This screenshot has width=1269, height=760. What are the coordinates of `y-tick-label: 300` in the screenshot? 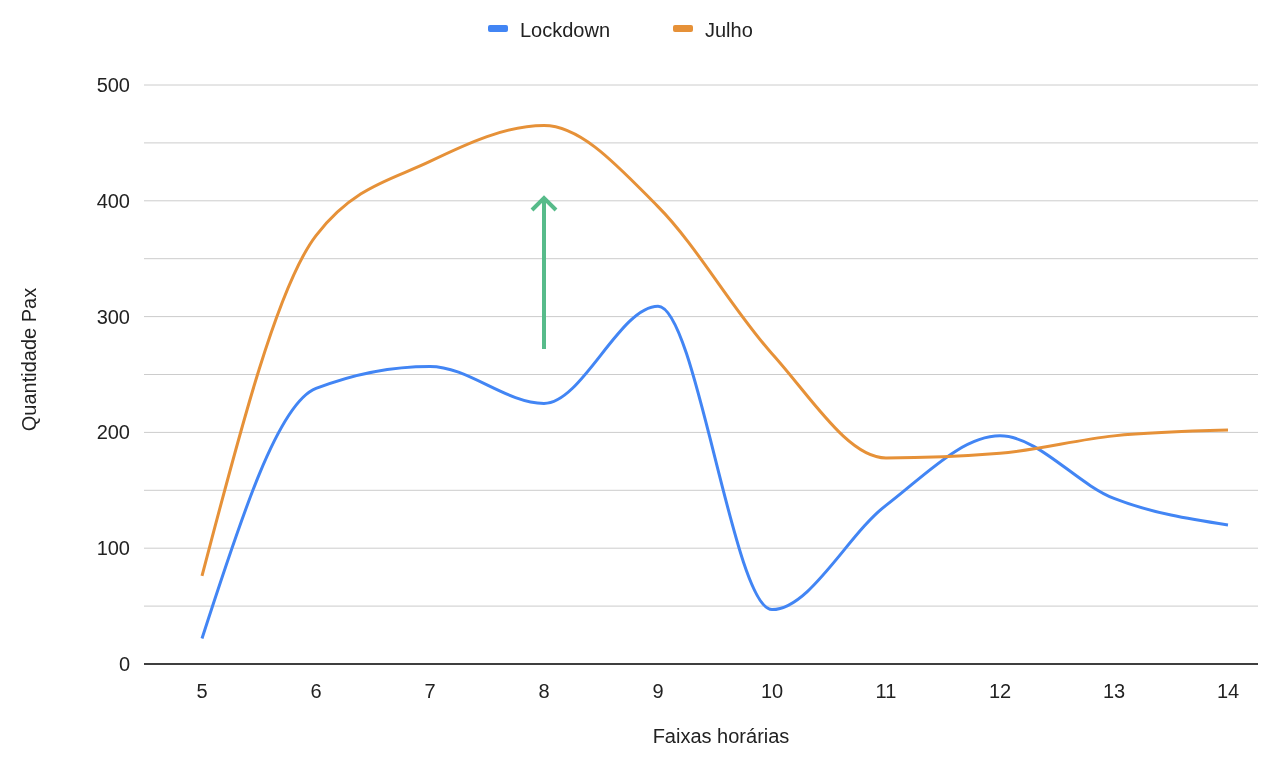 It's located at (113, 316).